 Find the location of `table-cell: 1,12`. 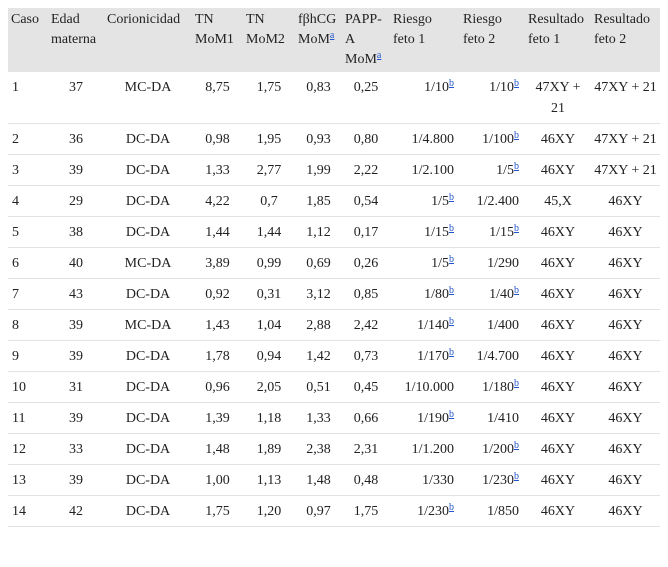

table-cell: 1,12 is located at coordinates (318, 232).